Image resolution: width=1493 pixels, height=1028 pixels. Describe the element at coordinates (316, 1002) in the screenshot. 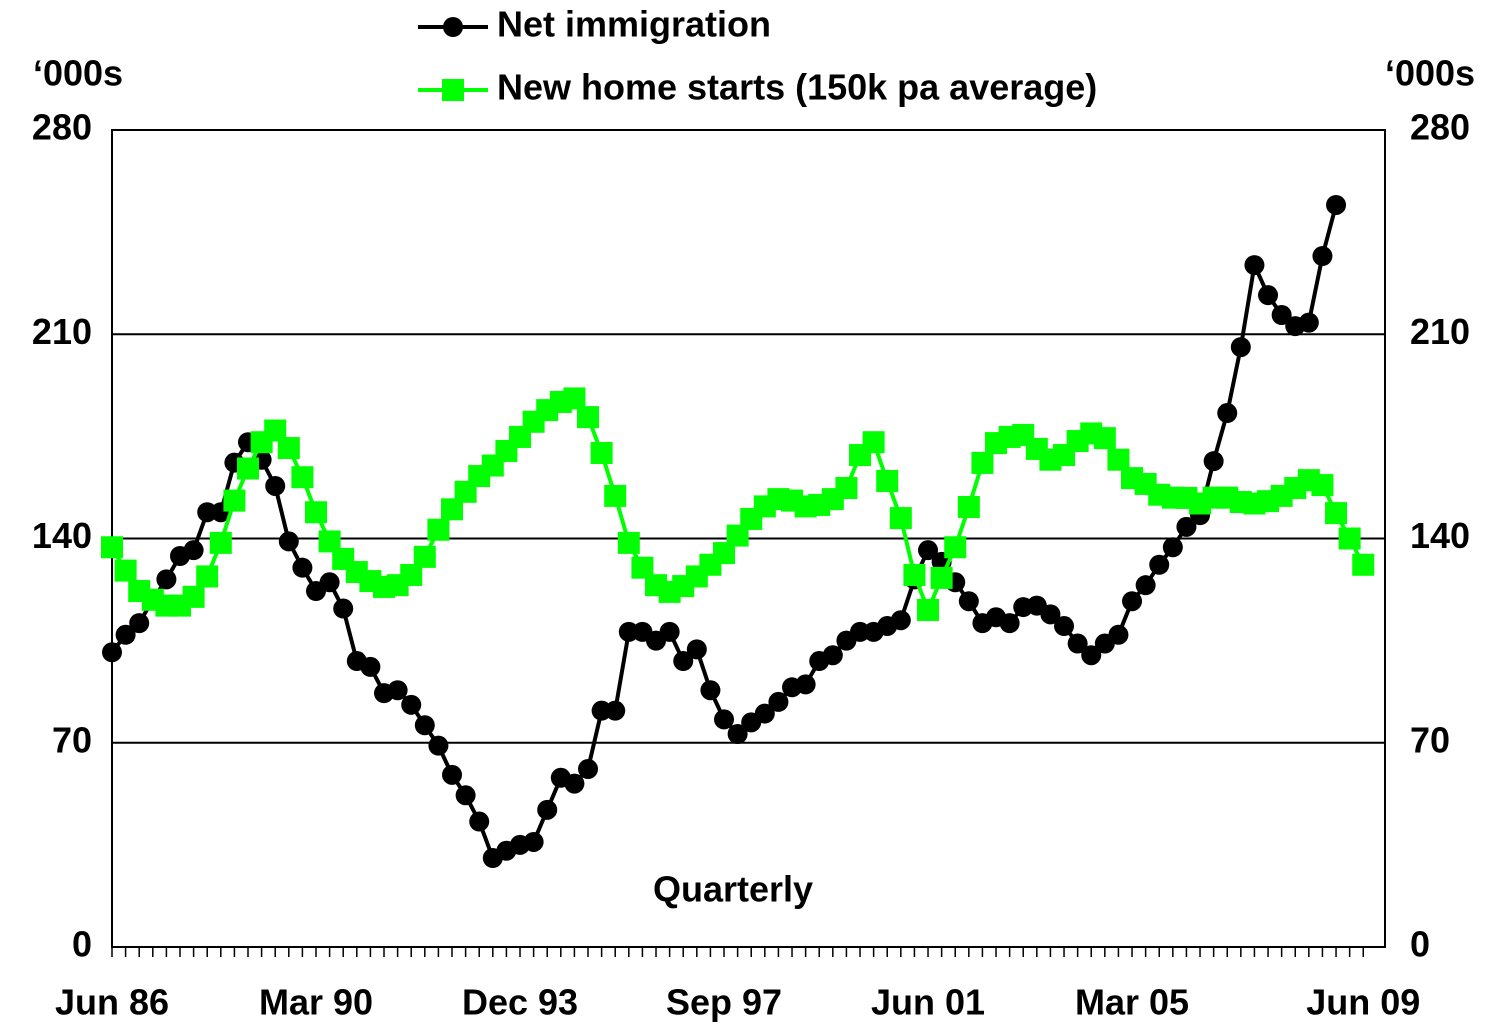

I see `x-tick-label: Mar 90` at that location.